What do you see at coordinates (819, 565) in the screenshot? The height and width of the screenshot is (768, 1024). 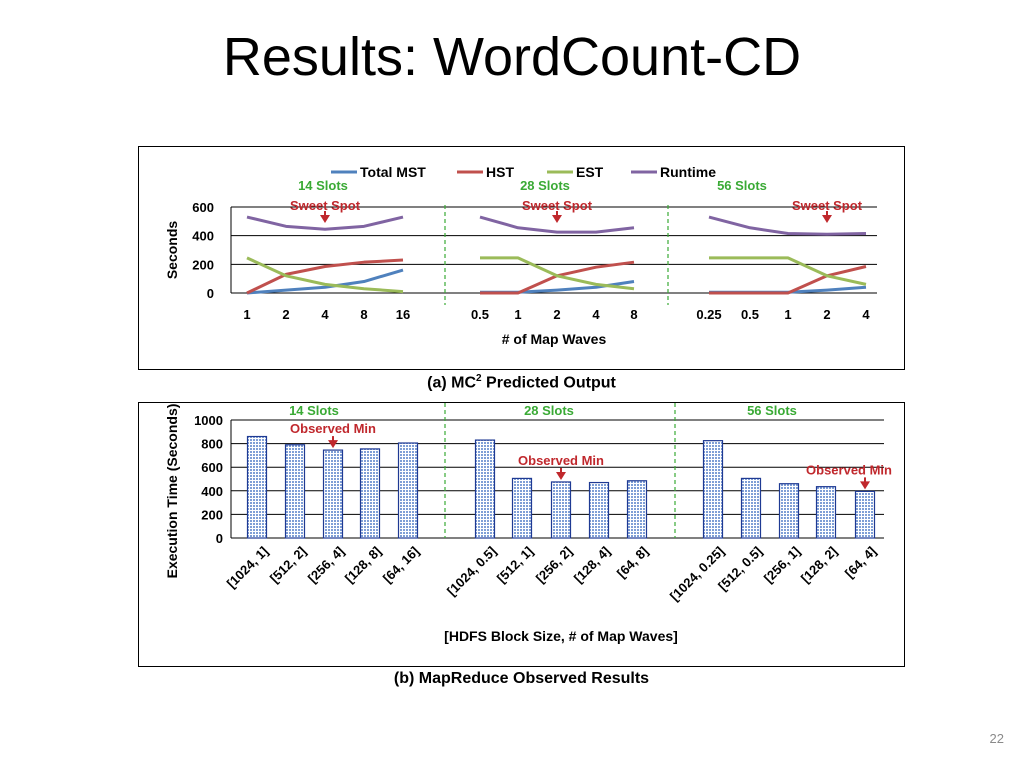 I see `x-tick-label-b: [128, 2]` at bounding box center [819, 565].